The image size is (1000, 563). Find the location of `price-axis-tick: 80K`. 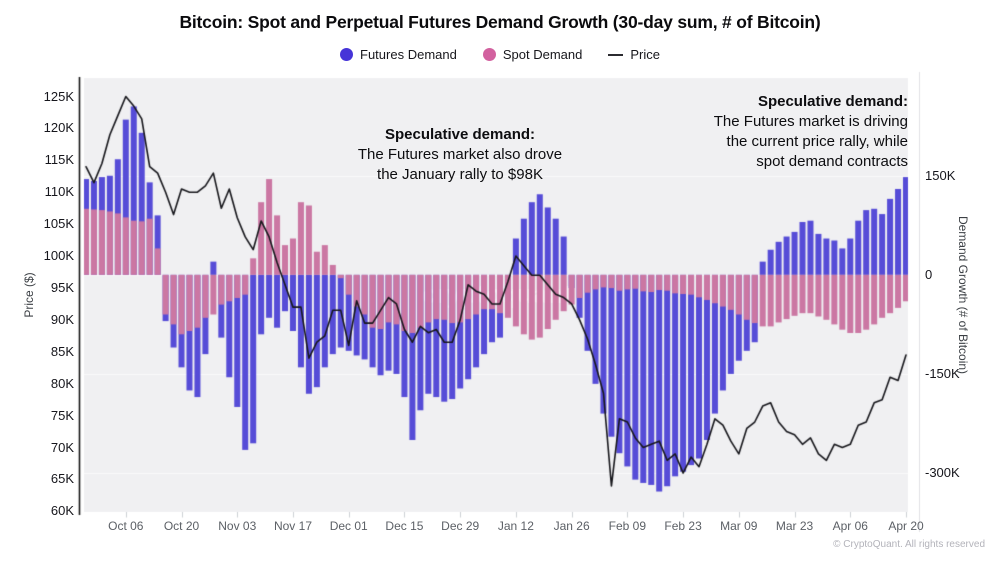

price-axis-tick: 80K is located at coordinates (62, 383).